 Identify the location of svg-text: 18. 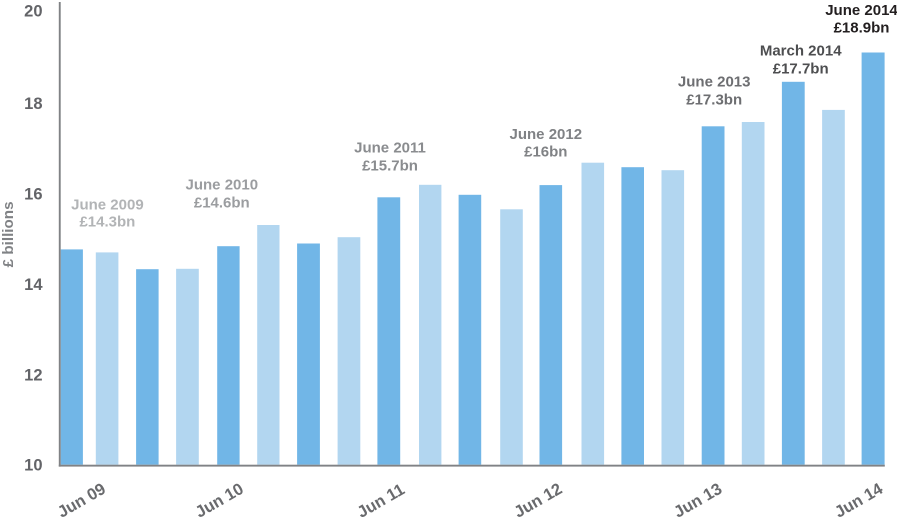
(33, 104).